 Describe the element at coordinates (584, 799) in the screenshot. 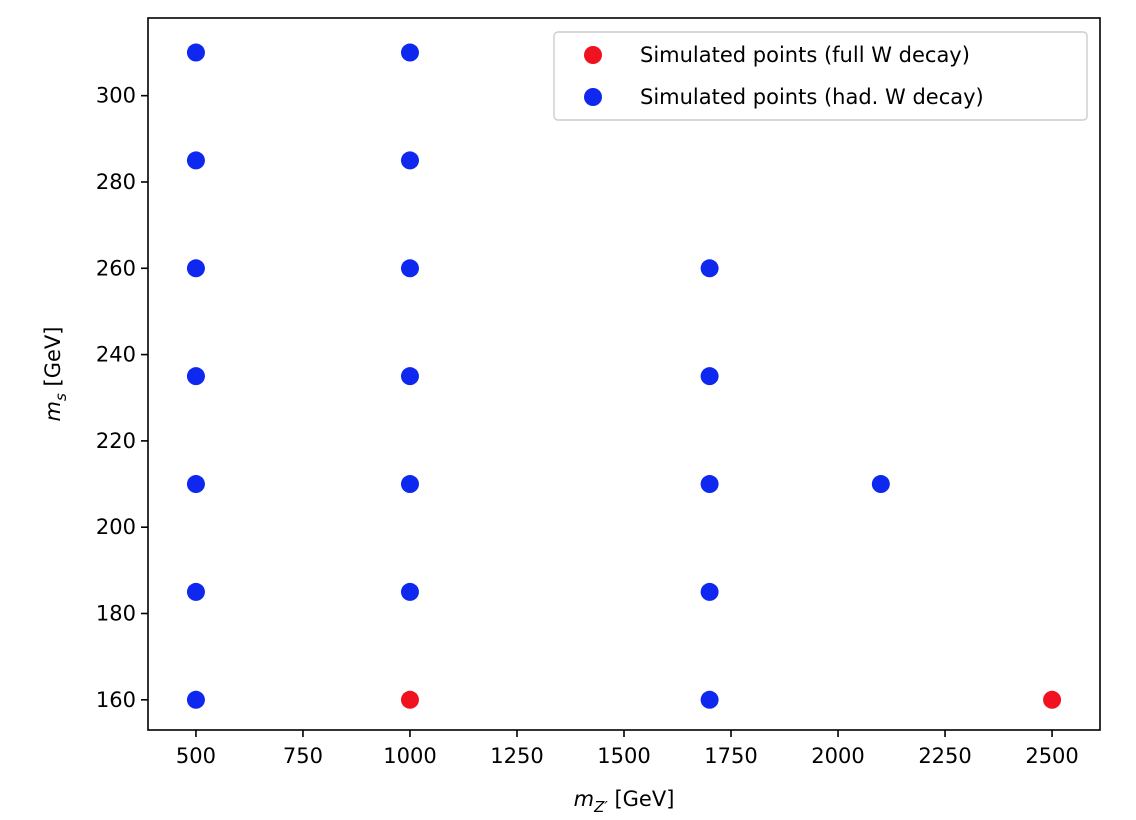

I see `x-axis-label-var: m` at that location.